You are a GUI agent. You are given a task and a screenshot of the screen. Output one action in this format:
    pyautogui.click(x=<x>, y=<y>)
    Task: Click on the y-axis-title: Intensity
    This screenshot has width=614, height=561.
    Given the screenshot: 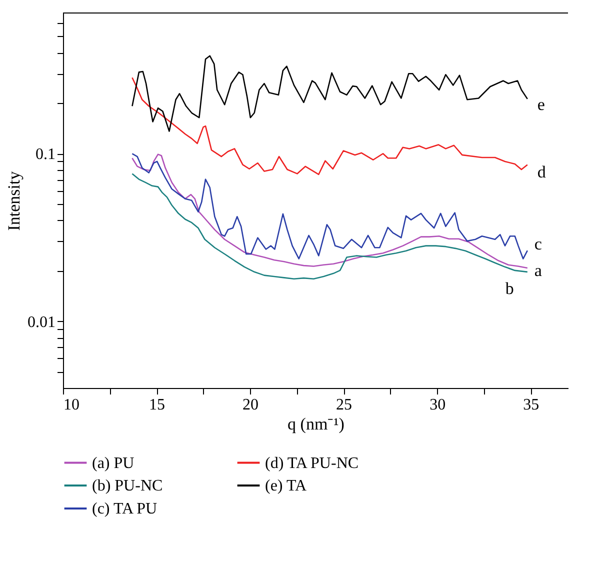 What is the action you would take?
    pyautogui.click(x=14, y=200)
    